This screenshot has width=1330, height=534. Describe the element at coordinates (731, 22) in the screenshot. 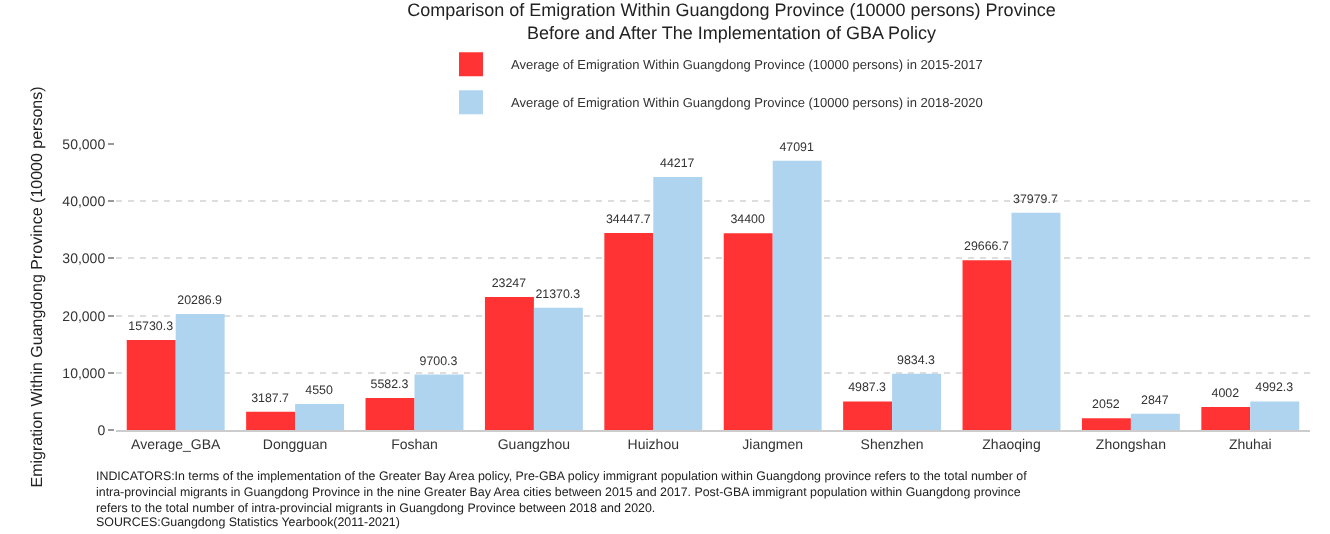

I see `chart-title: Comparison of Emigration Within Guangdong Province (10000 persons) Province Before and After The Implementation of GBA Policy` at that location.